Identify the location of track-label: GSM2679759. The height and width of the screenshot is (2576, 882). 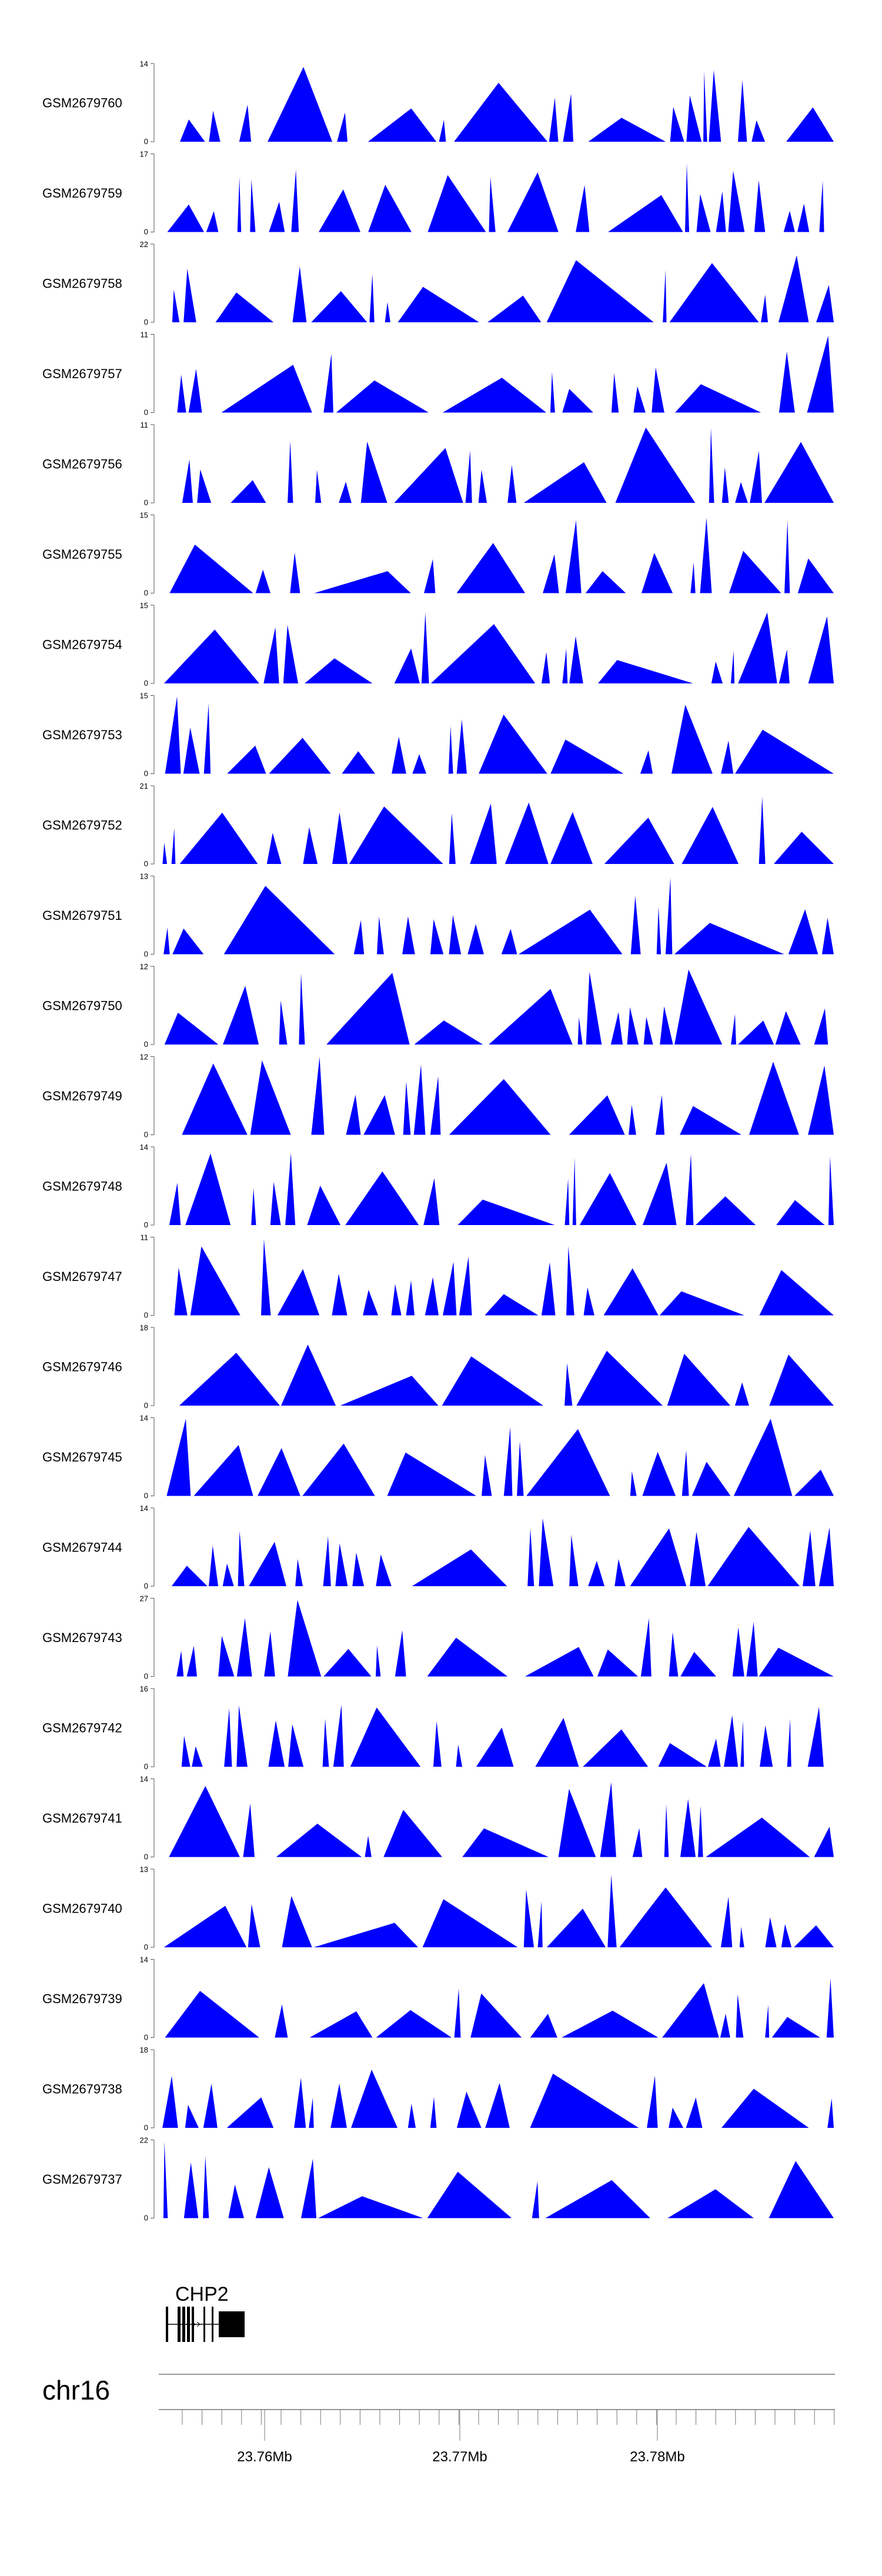
(82, 193).